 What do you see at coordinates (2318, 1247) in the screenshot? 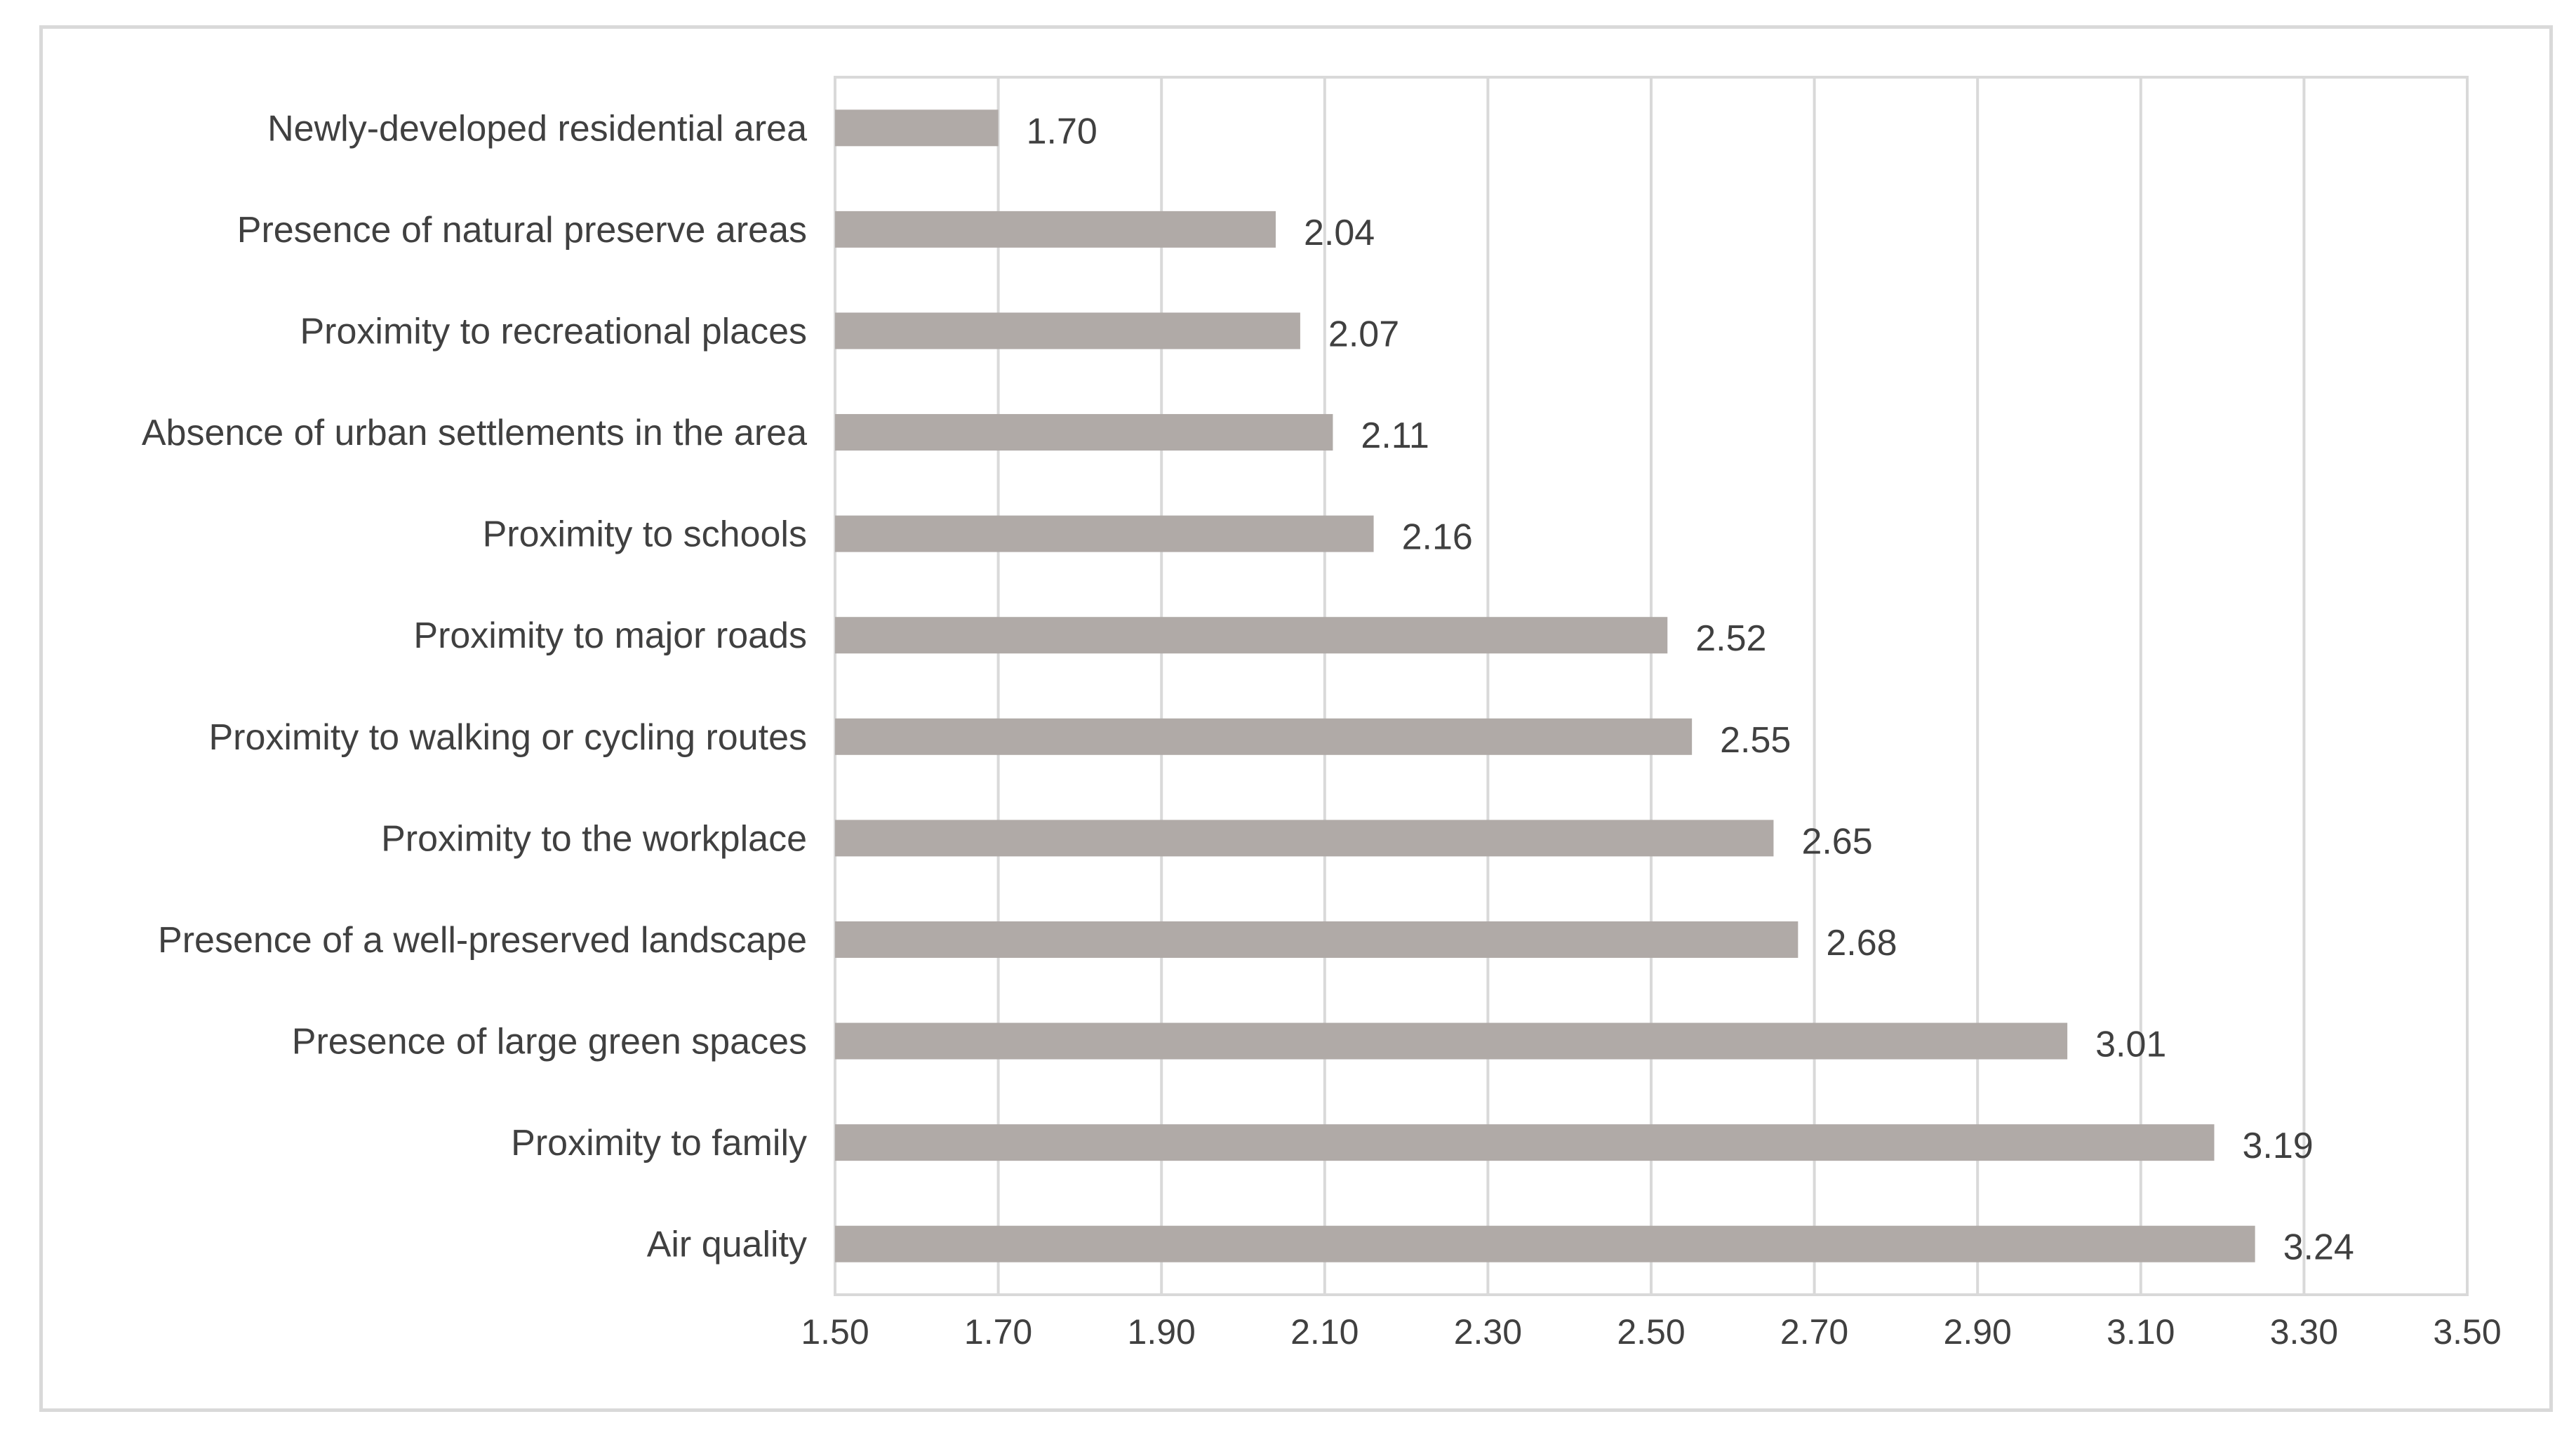
I see `value-label: 3.24` at bounding box center [2318, 1247].